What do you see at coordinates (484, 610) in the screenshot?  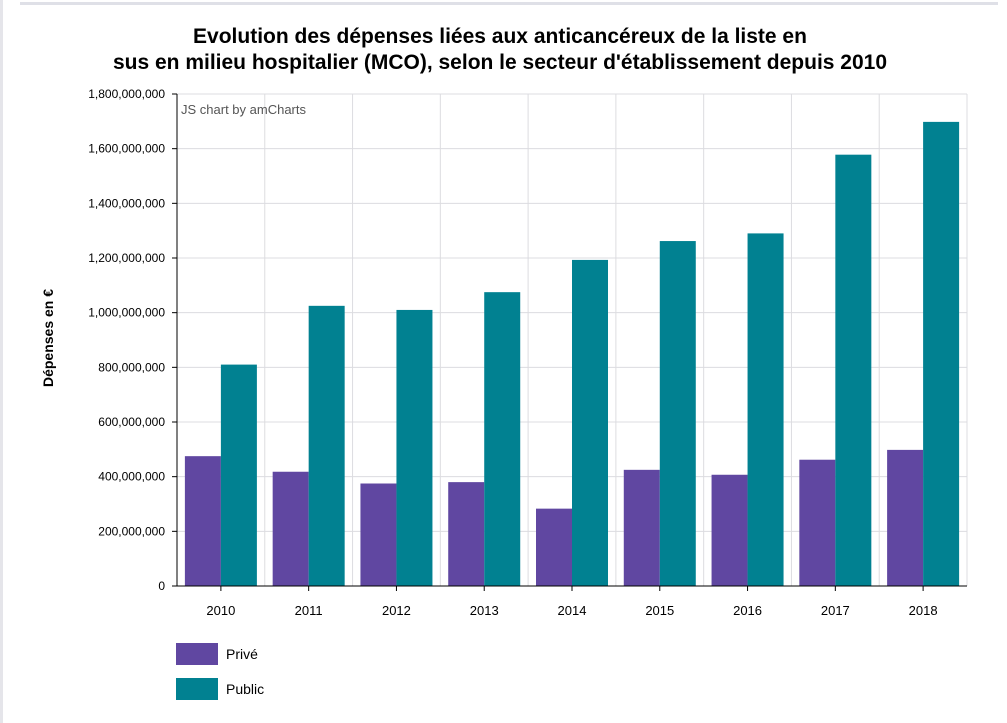 I see `x-tick-label: 2013` at bounding box center [484, 610].